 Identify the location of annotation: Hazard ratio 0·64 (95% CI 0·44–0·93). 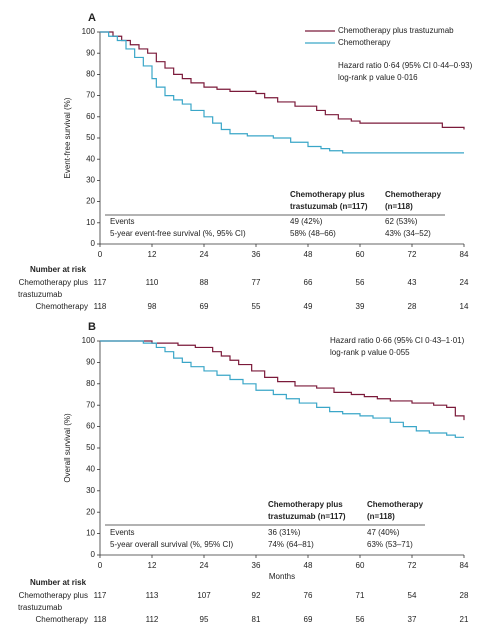
(405, 65).